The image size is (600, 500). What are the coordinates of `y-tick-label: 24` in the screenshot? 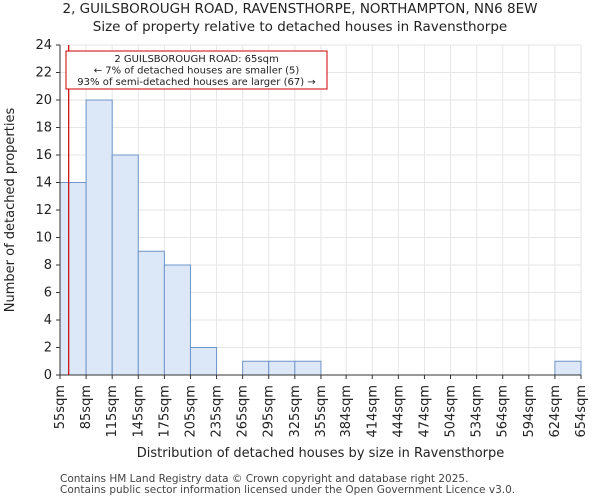 It's located at (43, 45).